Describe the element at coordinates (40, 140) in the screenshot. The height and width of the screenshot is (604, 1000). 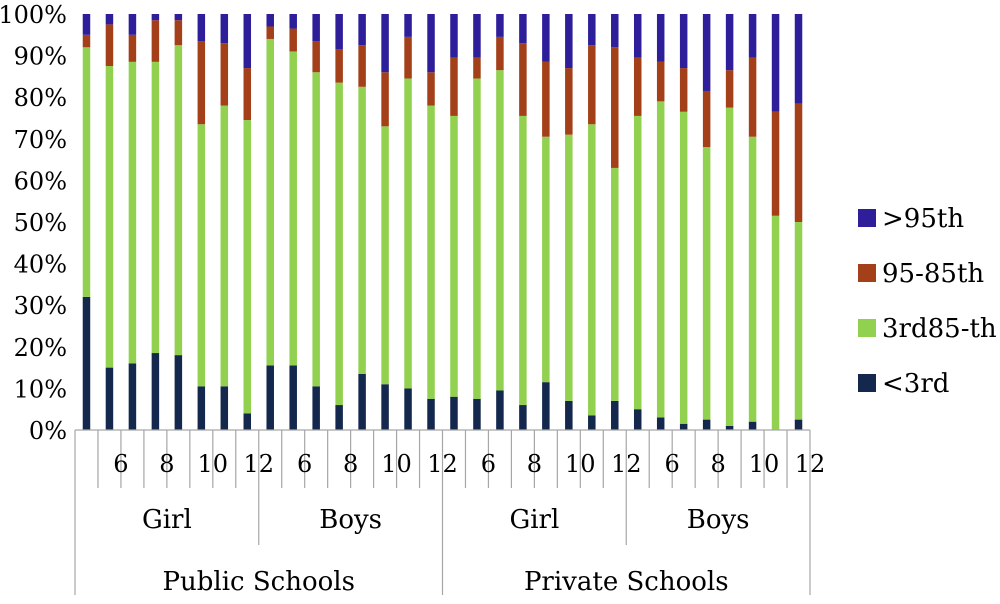
I see `y-tick-label: 70%` at that location.